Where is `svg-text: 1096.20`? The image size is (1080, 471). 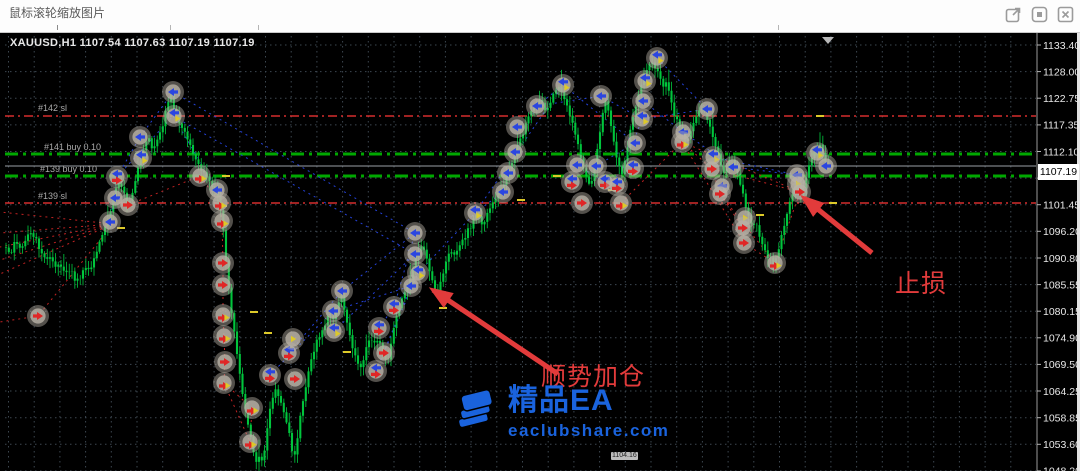 svg-text: 1096.20 is located at coordinates (1061, 232).